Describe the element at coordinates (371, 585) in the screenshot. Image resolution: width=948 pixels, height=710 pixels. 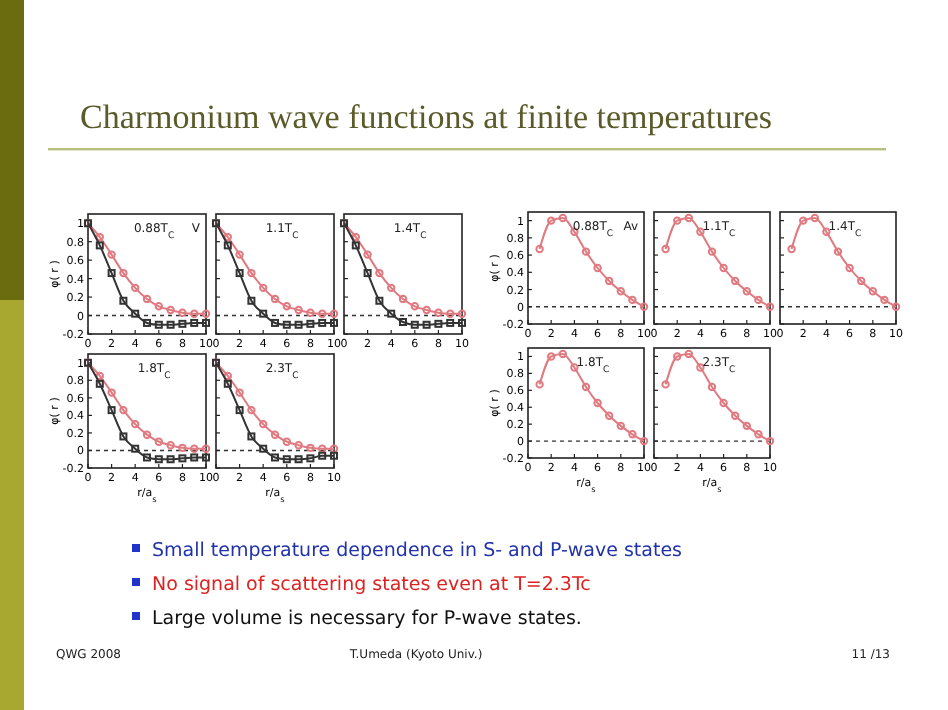
I see `text: No signal of scattering states even at T=2.3Tc` at that location.